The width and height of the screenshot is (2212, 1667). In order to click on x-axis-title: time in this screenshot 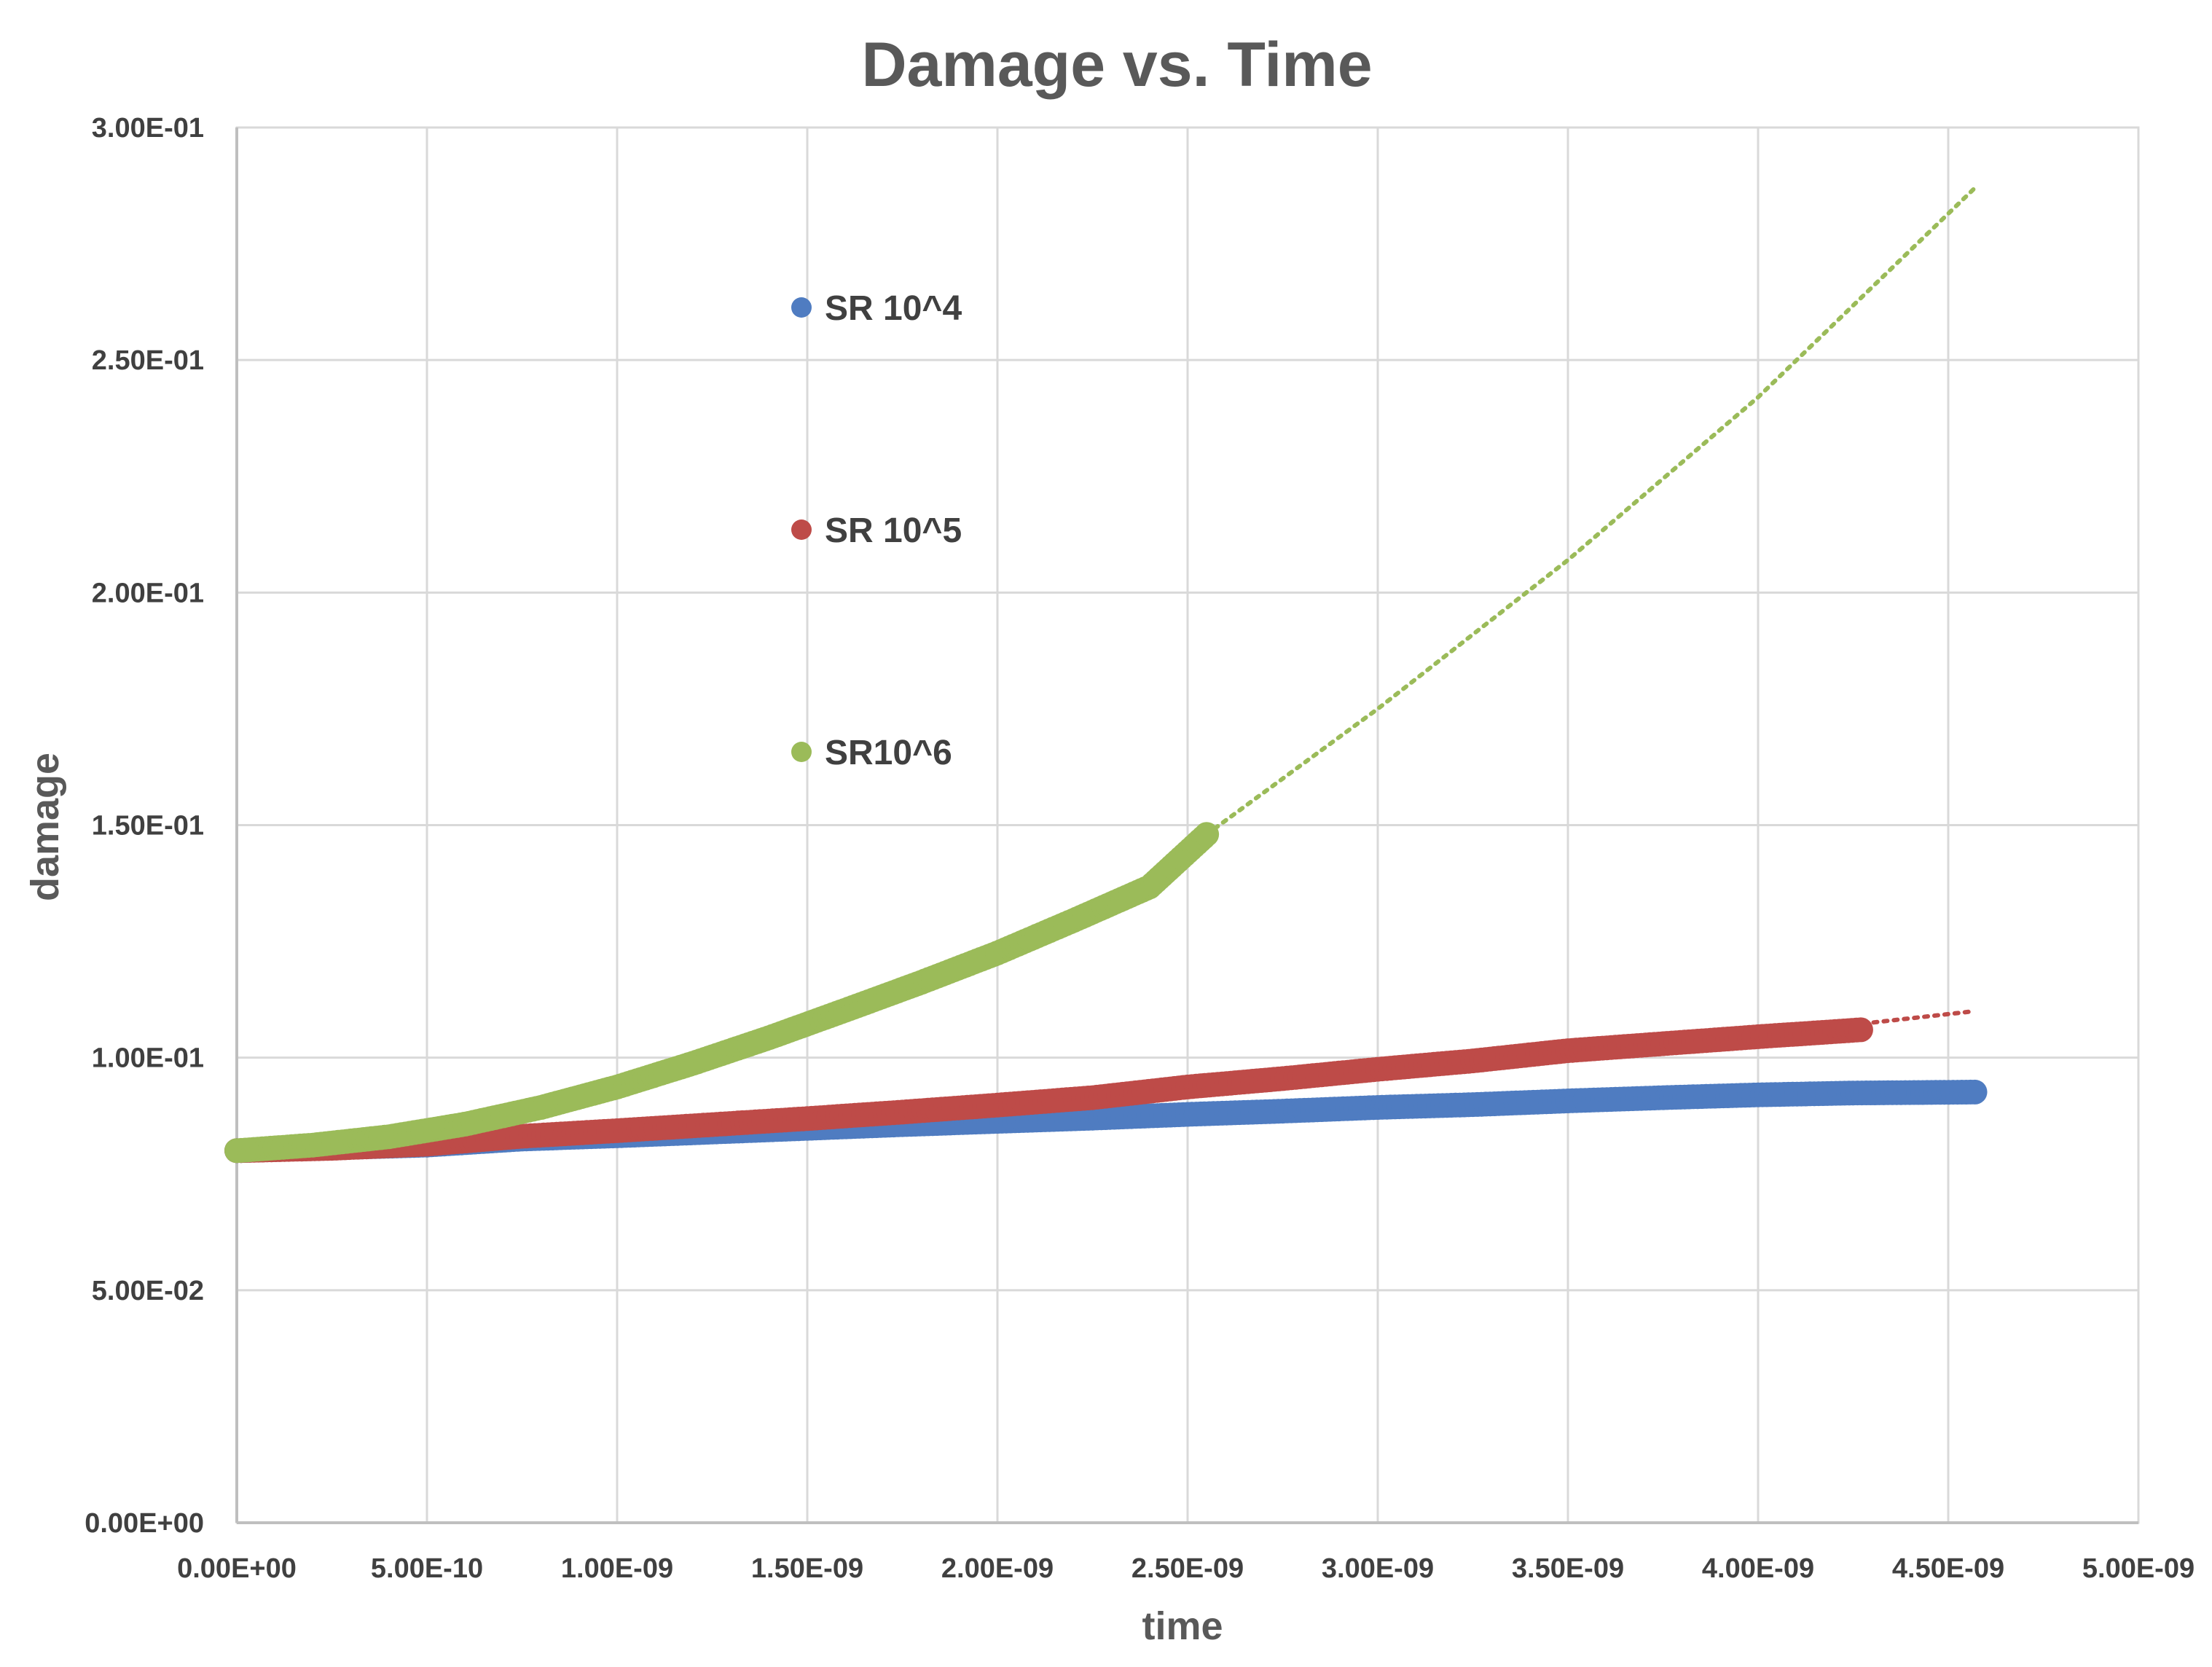, I will do `click(1182, 1626)`.